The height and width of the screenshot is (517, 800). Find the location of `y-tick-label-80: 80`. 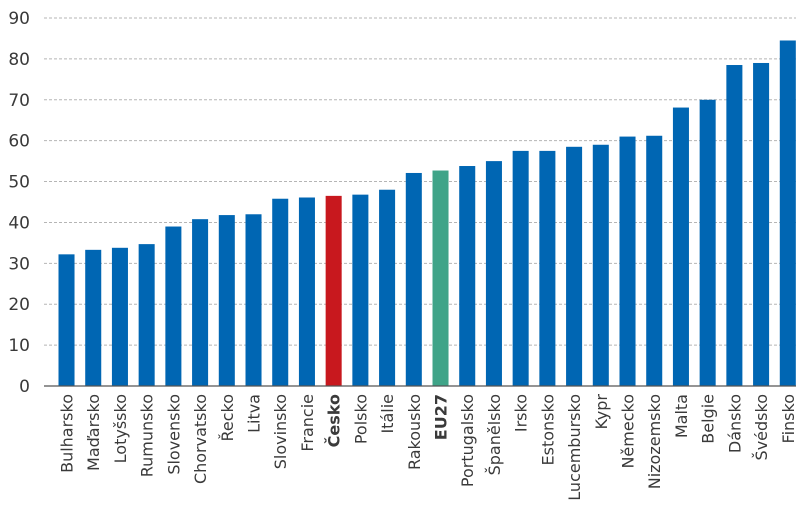

y-tick-label-80: 80 is located at coordinates (19, 60).